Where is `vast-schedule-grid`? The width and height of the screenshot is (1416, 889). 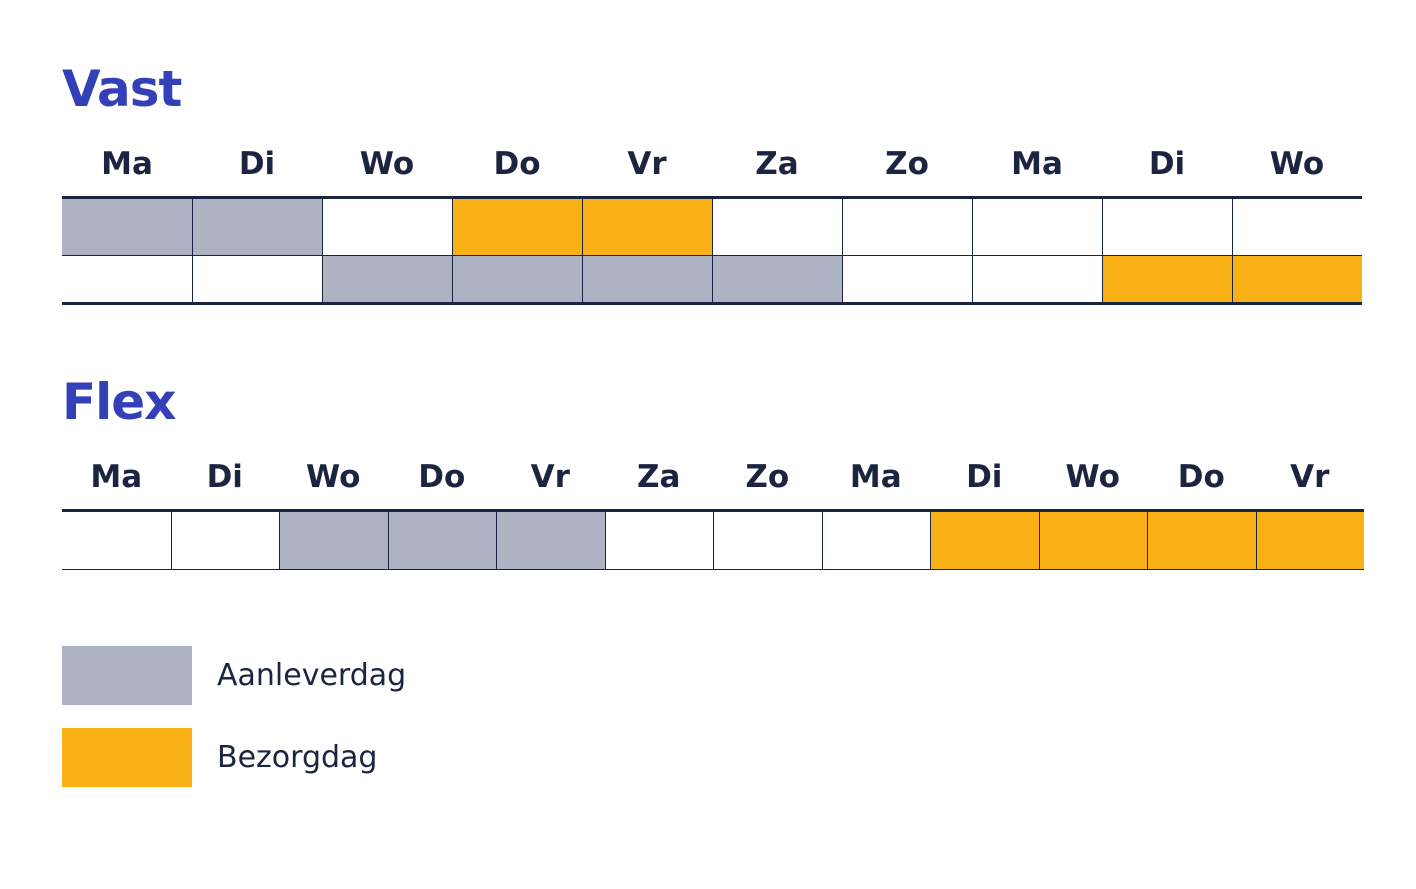
vast-schedule-grid is located at coordinates (712, 250).